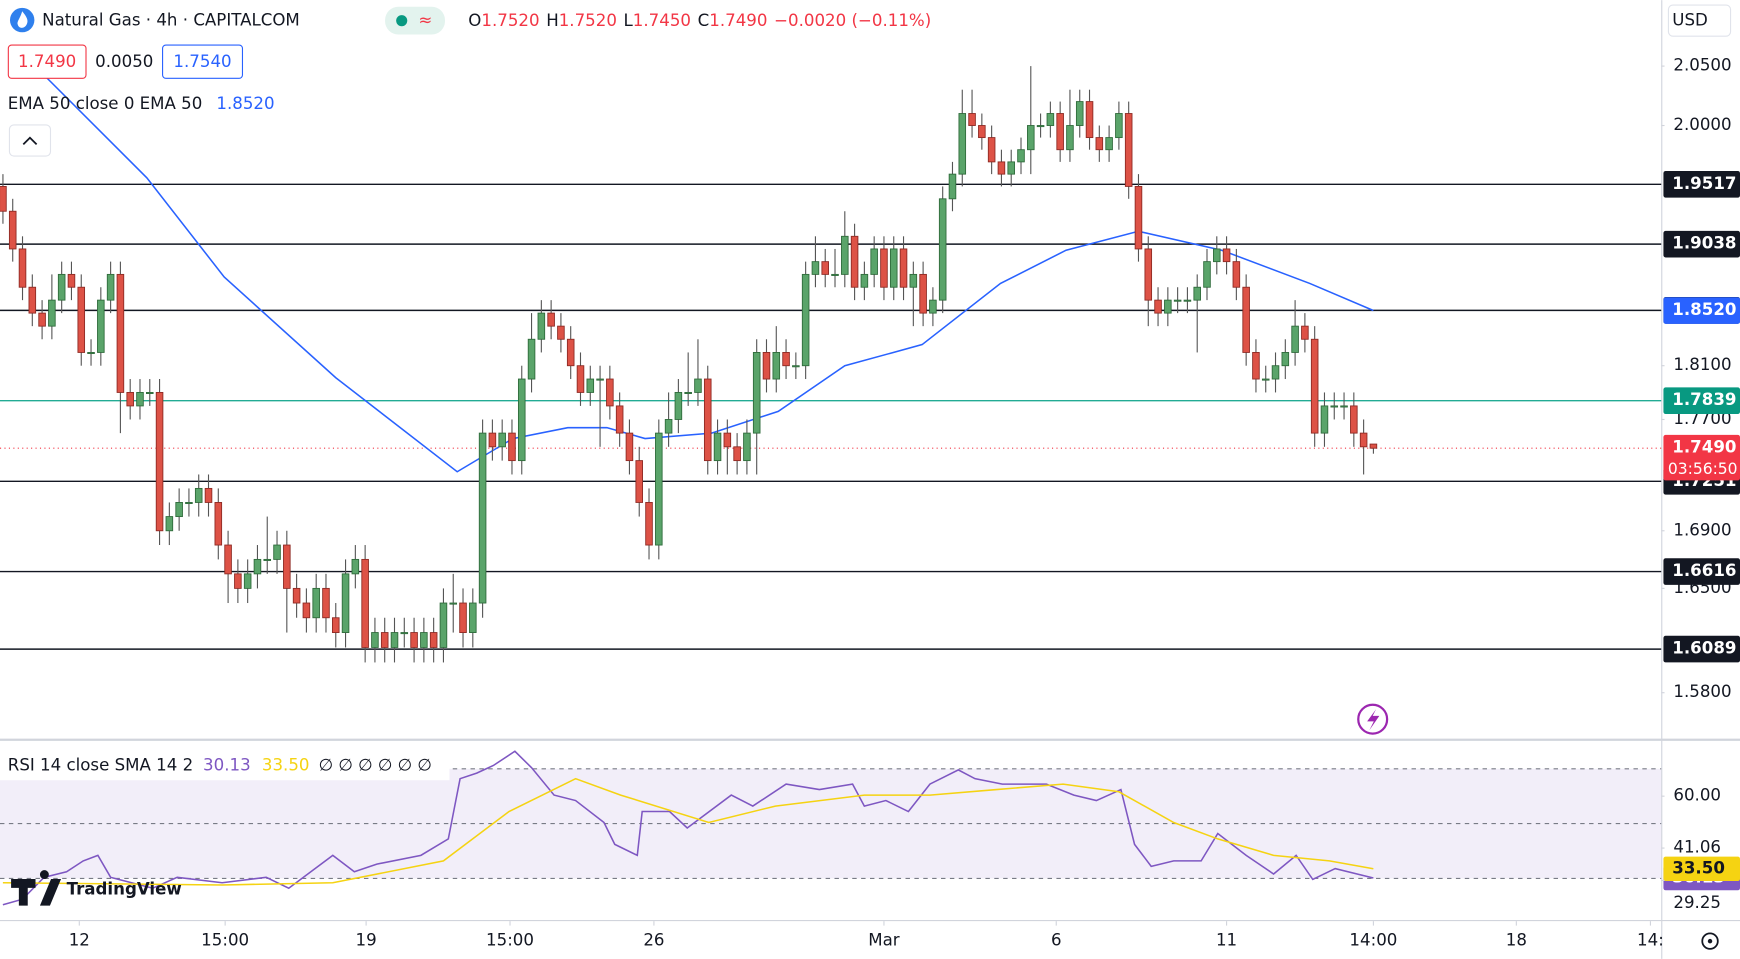 Image resolution: width=1740 pixels, height=959 pixels. Describe the element at coordinates (1704, 570) in the screenshot. I see `level-tag: 1.6616` at that location.